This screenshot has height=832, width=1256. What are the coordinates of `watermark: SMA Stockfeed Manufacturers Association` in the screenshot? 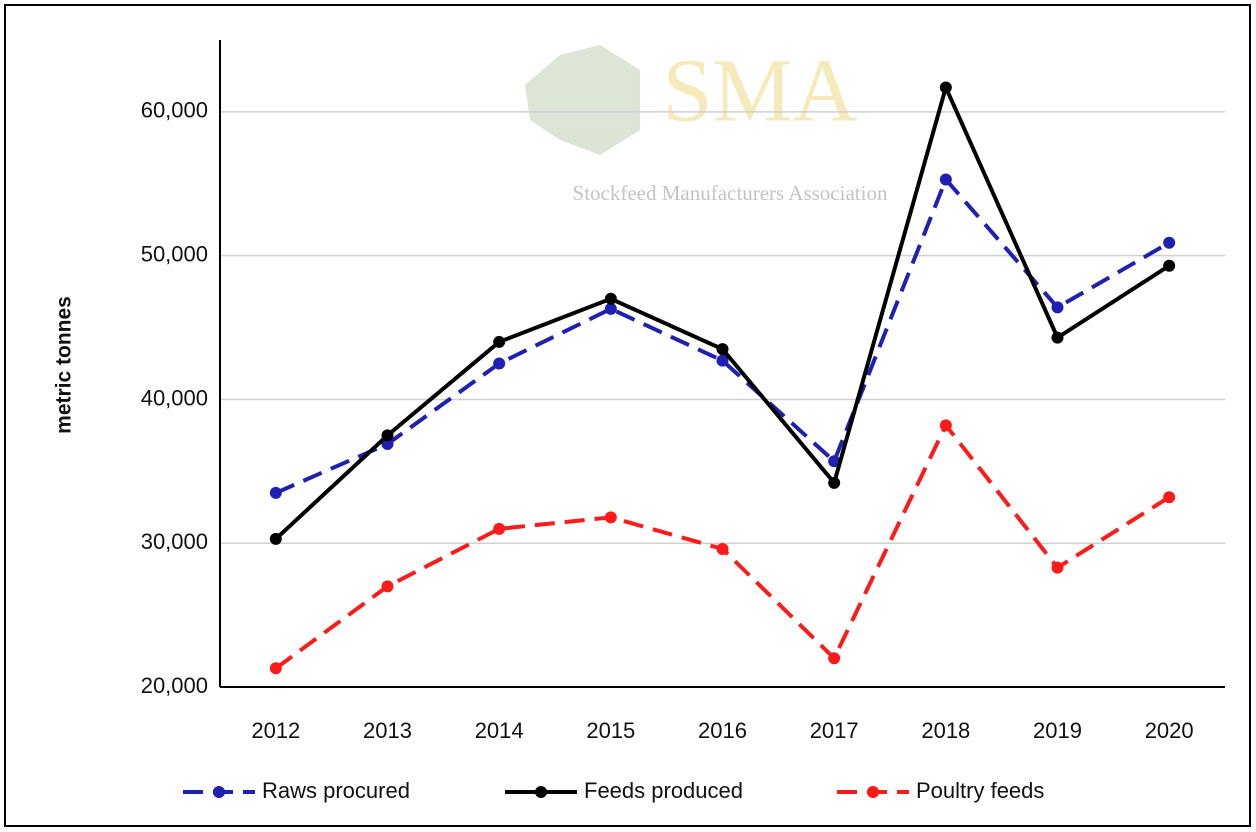 It's located at (706, 123).